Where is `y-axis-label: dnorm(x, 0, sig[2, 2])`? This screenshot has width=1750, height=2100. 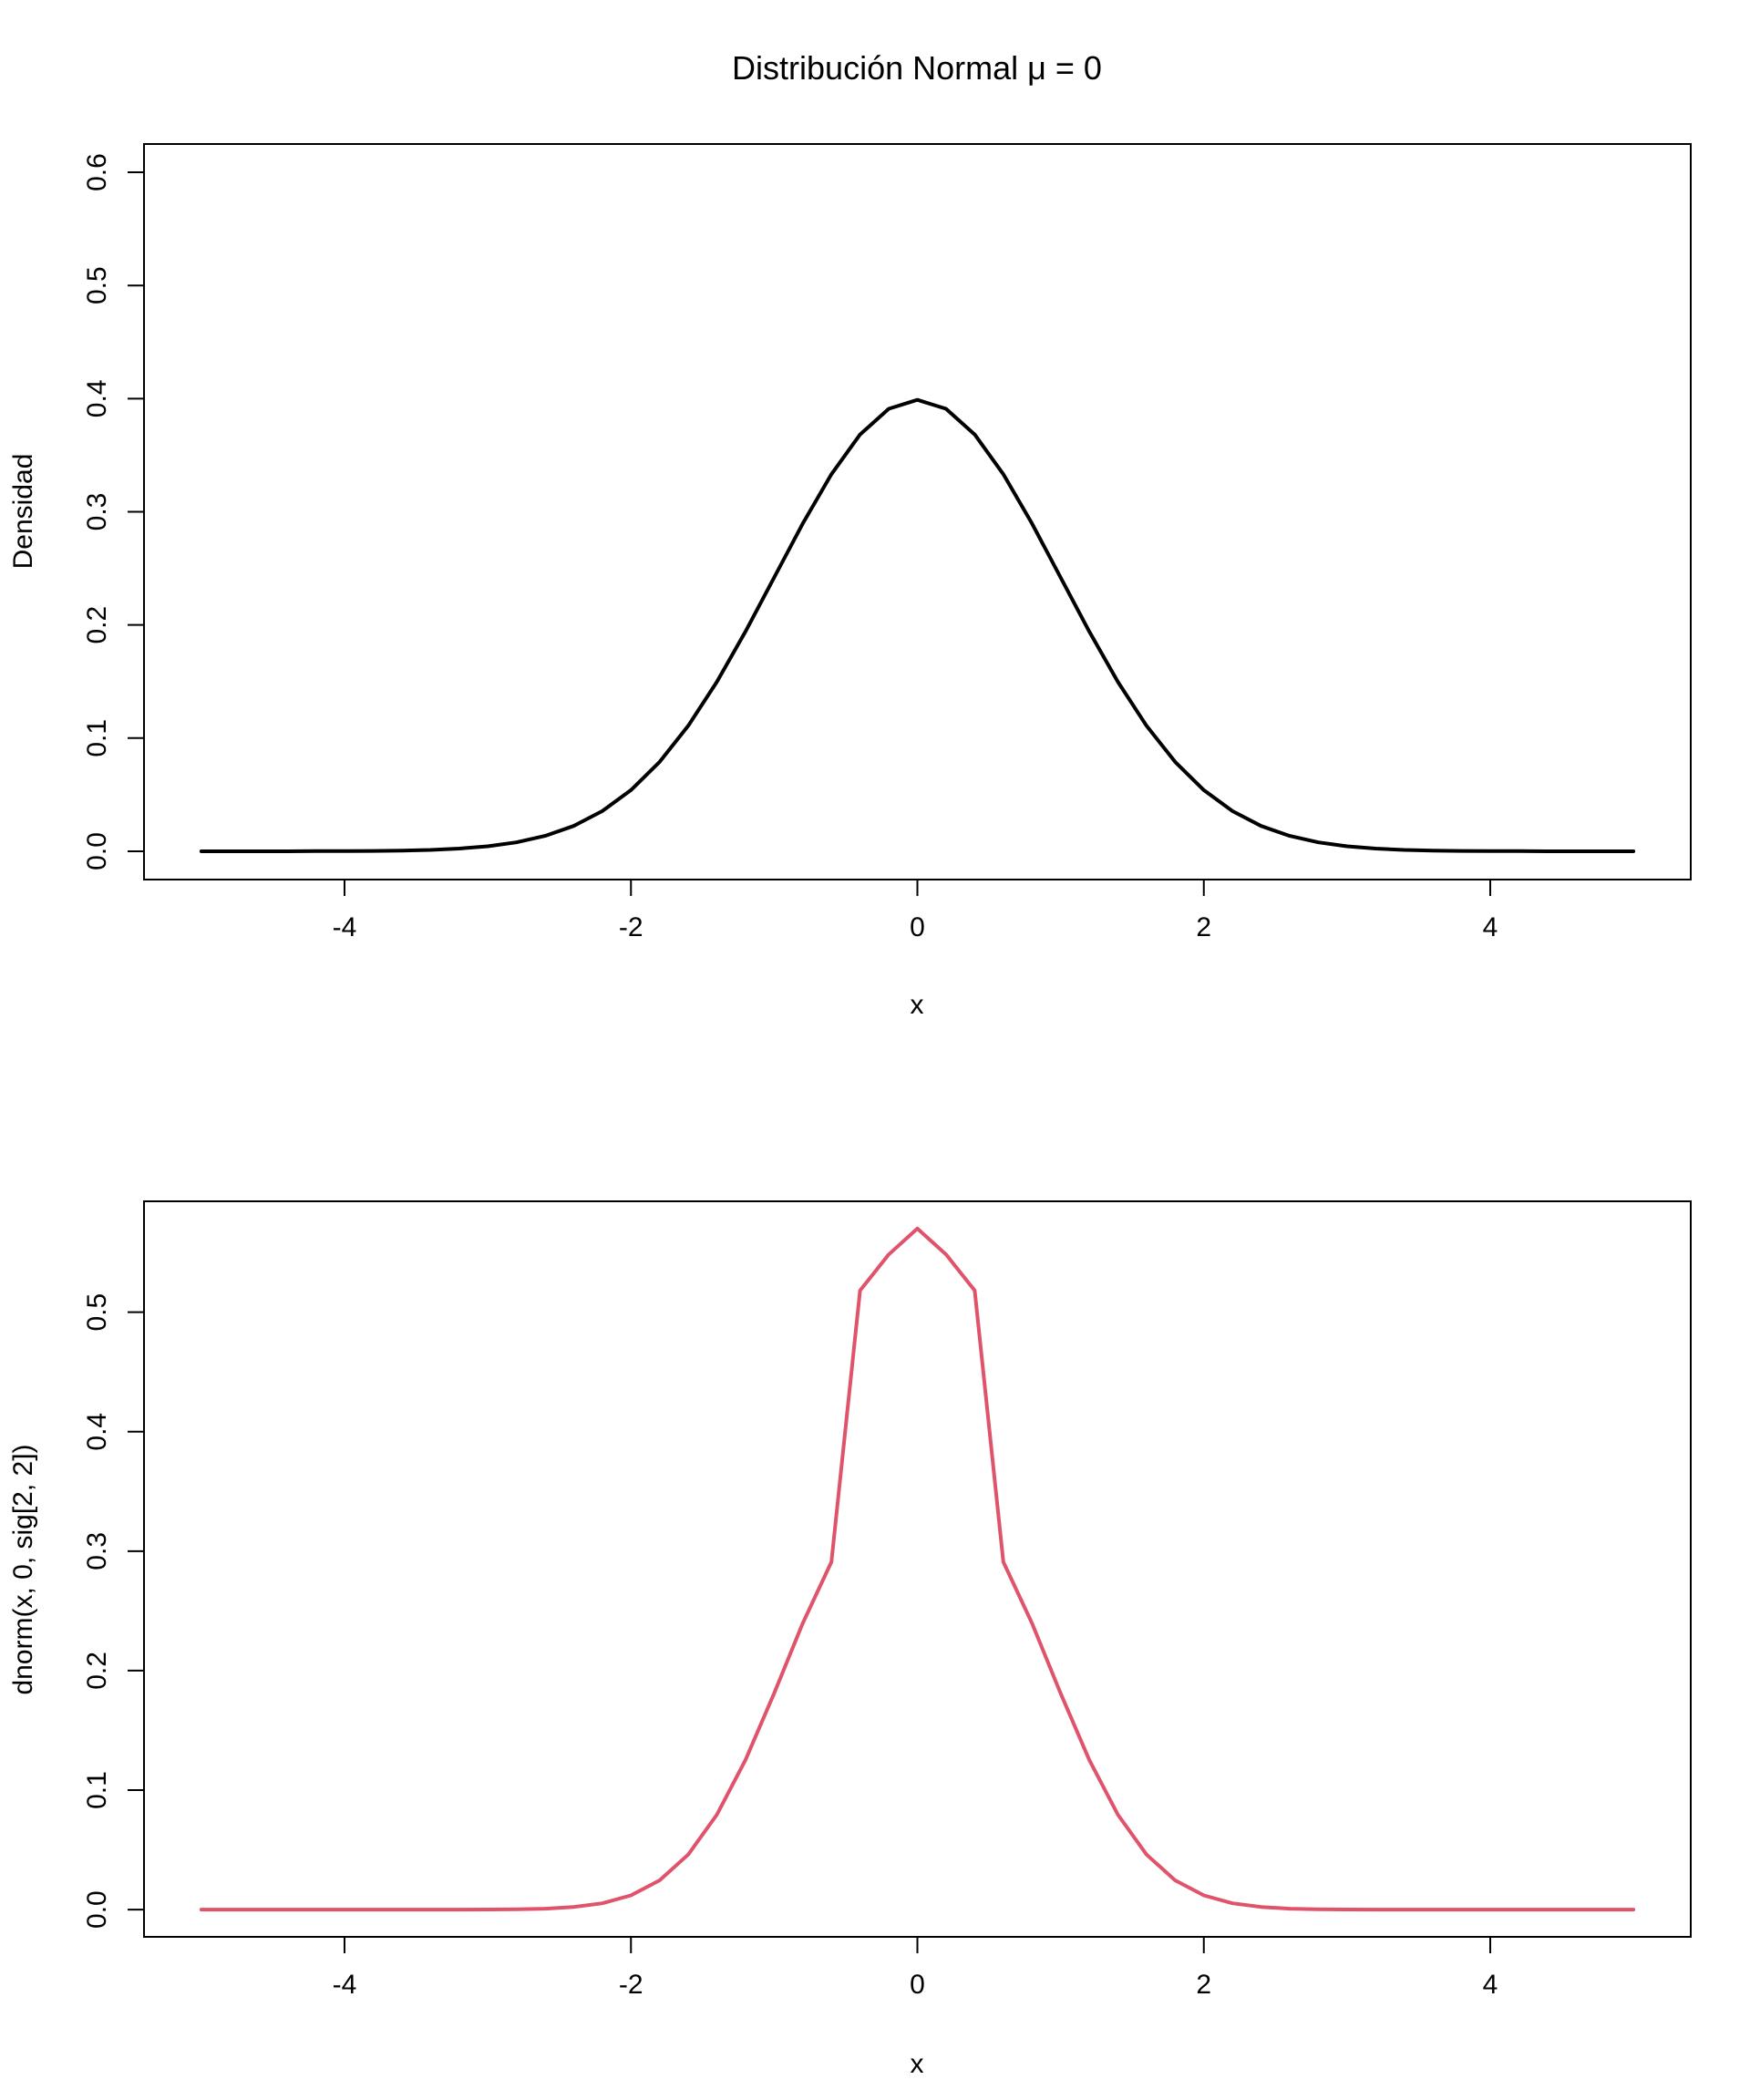
y-axis-label: dnorm(x, 0, sig[2, 2]) is located at coordinates (23, 1569).